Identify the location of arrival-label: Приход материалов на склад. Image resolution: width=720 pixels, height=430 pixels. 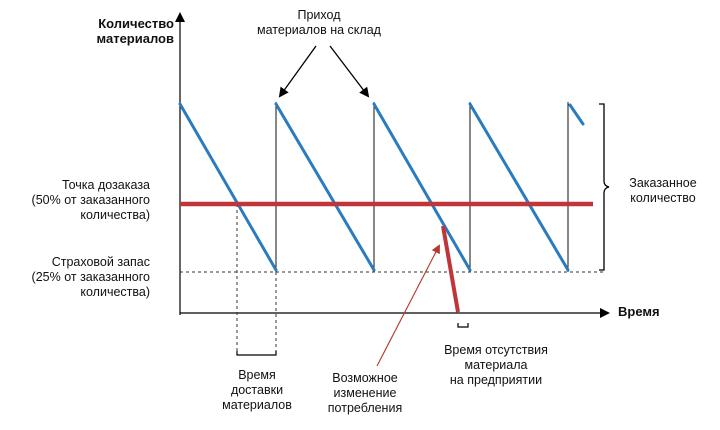
(319, 22).